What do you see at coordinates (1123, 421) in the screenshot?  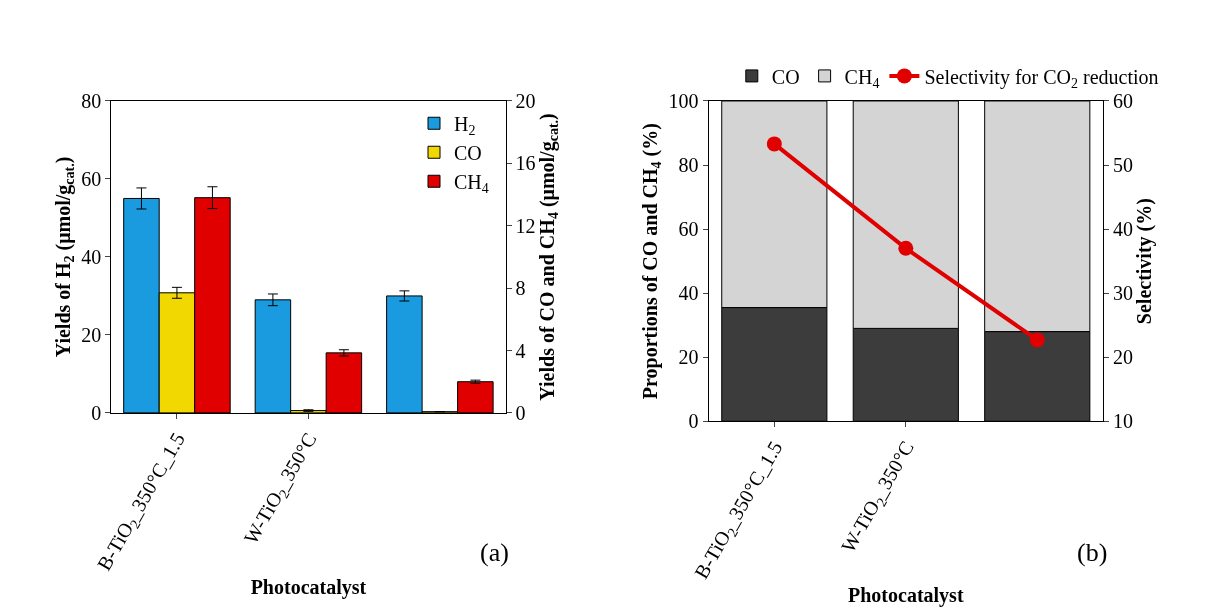 I see `y2-tick-label: 10` at bounding box center [1123, 421].